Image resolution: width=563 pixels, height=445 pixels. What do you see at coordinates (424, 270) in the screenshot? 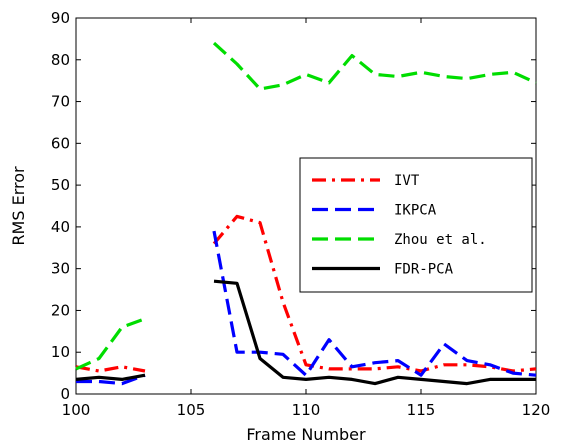
I see `legend-label: FDR-PCA` at bounding box center [424, 270].